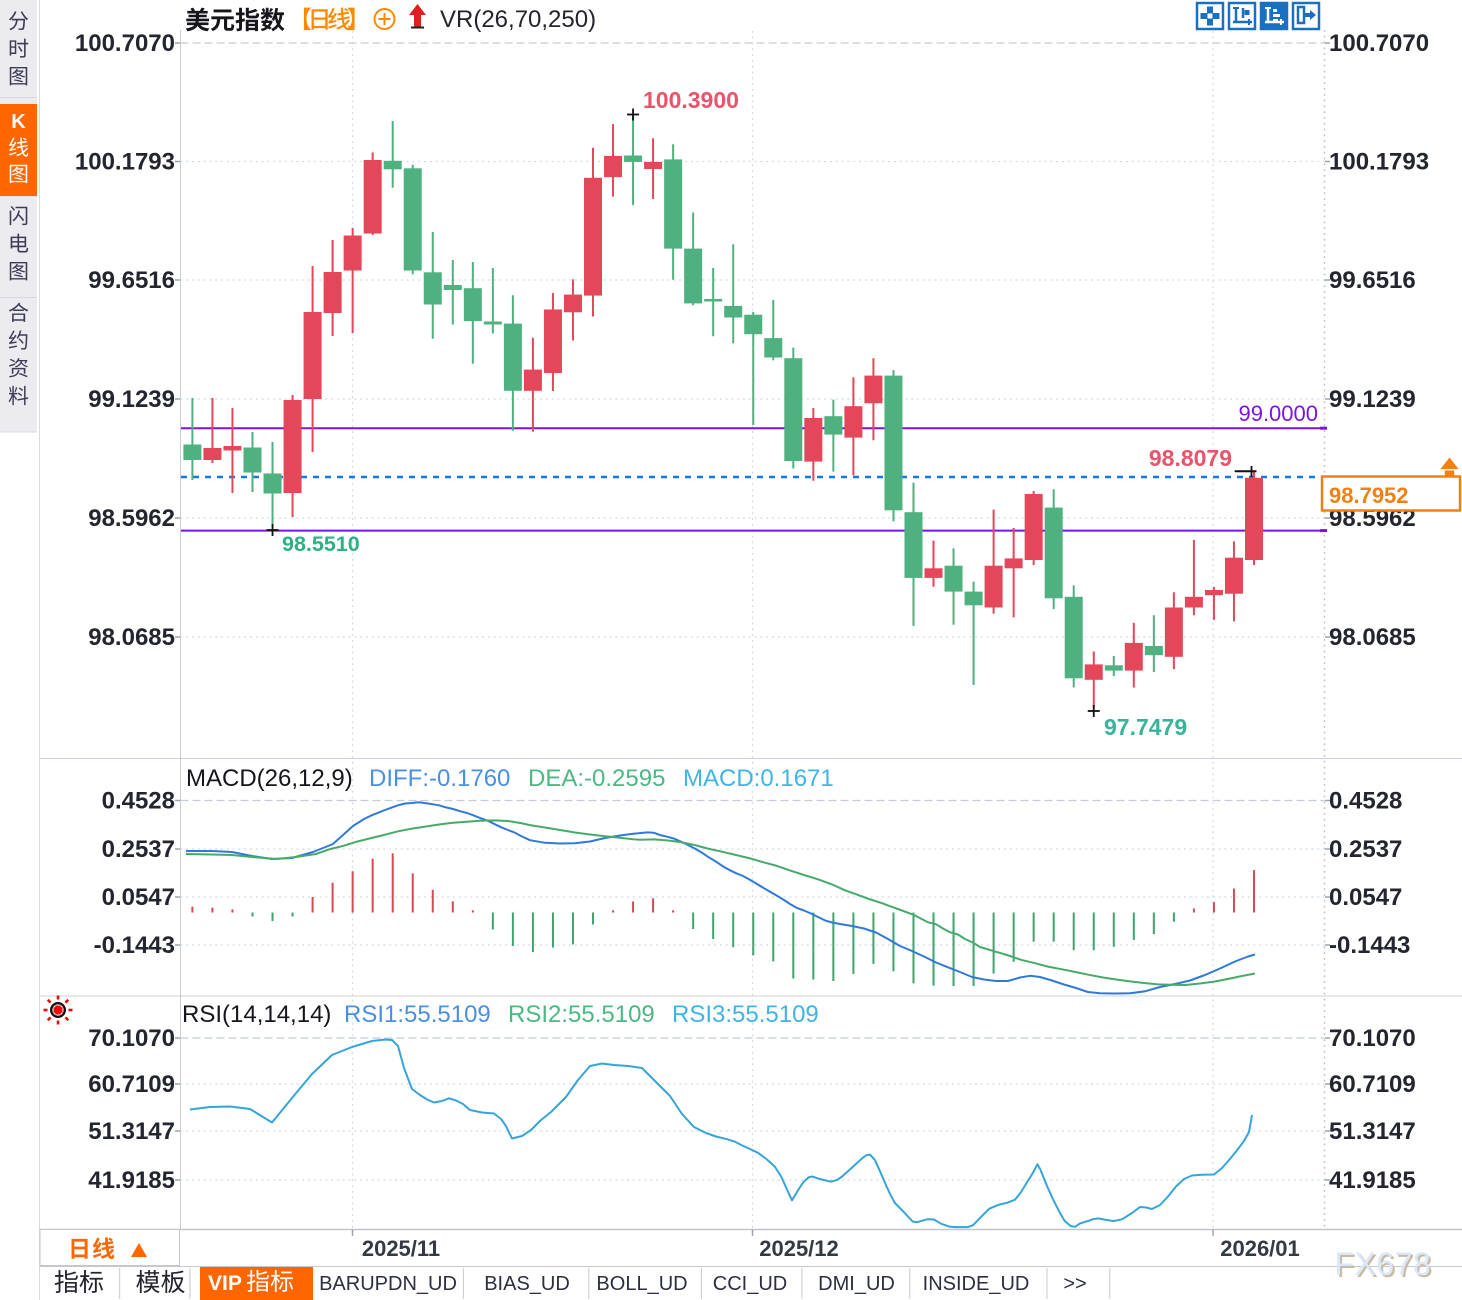 The image size is (1462, 1300). What do you see at coordinates (1260, 1248) in the screenshot?
I see `svg-text: 2026/01` at bounding box center [1260, 1248].